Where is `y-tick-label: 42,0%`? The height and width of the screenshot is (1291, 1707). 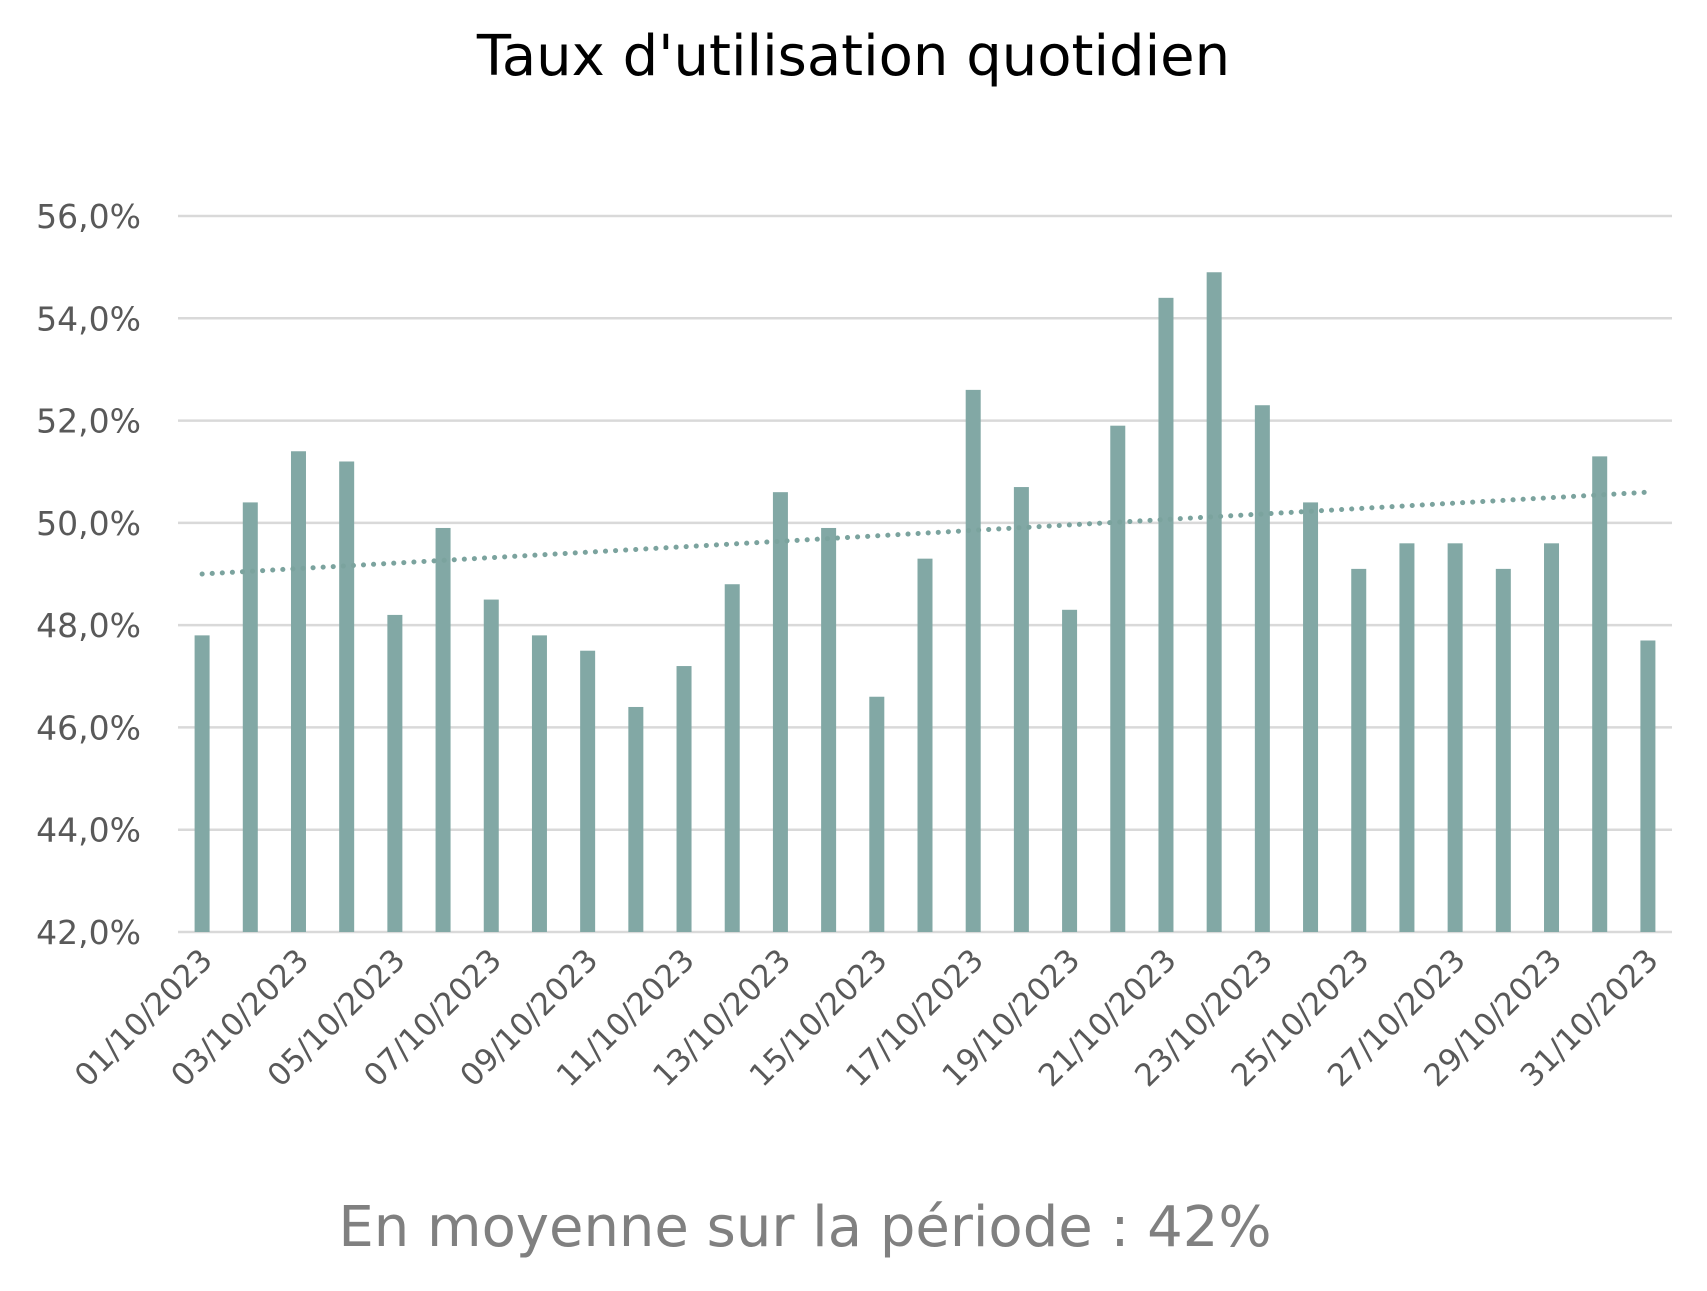
y-tick-label: 42,0% is located at coordinates (88, 932).